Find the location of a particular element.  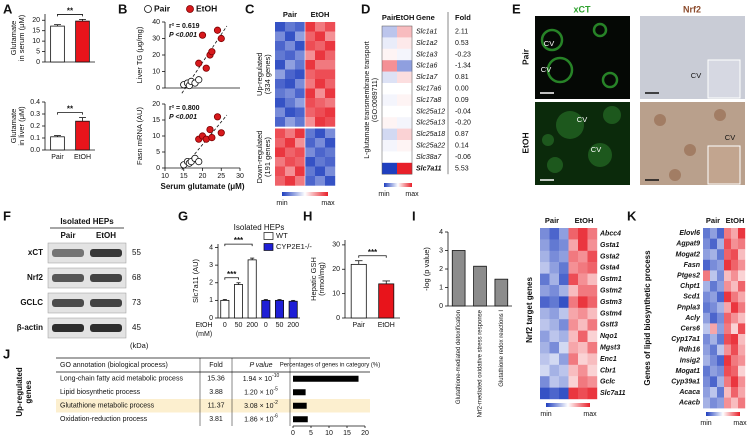

protein-label: β-actin is located at coordinates (30, 327).